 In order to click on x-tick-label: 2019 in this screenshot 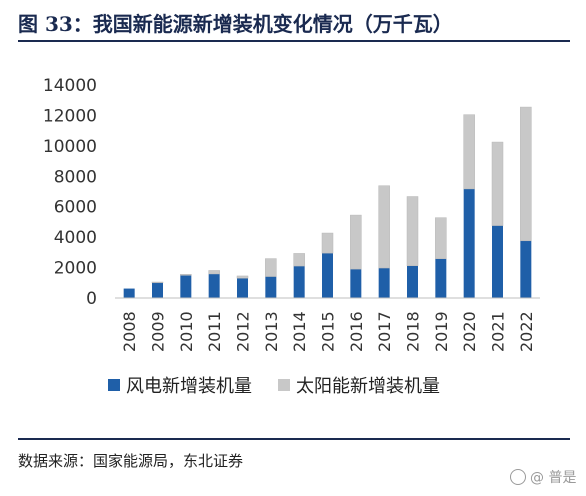, I will do `click(441, 331)`.